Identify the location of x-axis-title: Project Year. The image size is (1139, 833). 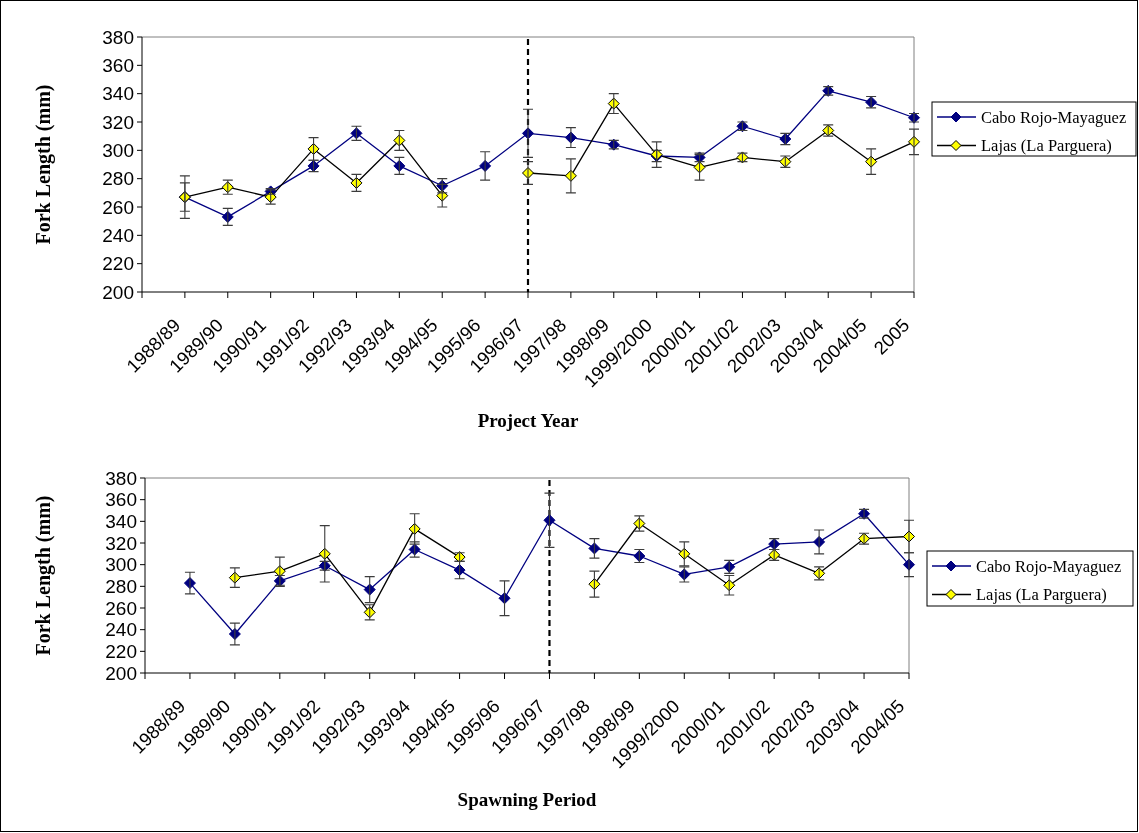
(528, 420).